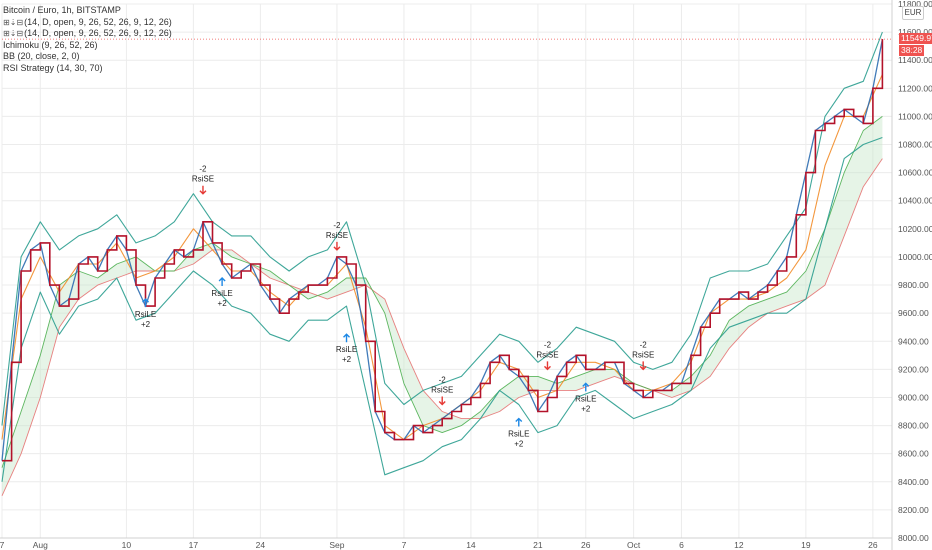 The width and height of the screenshot is (932, 550). What do you see at coordinates (261, 545) in the screenshot?
I see `x-tick-label: 24` at bounding box center [261, 545].